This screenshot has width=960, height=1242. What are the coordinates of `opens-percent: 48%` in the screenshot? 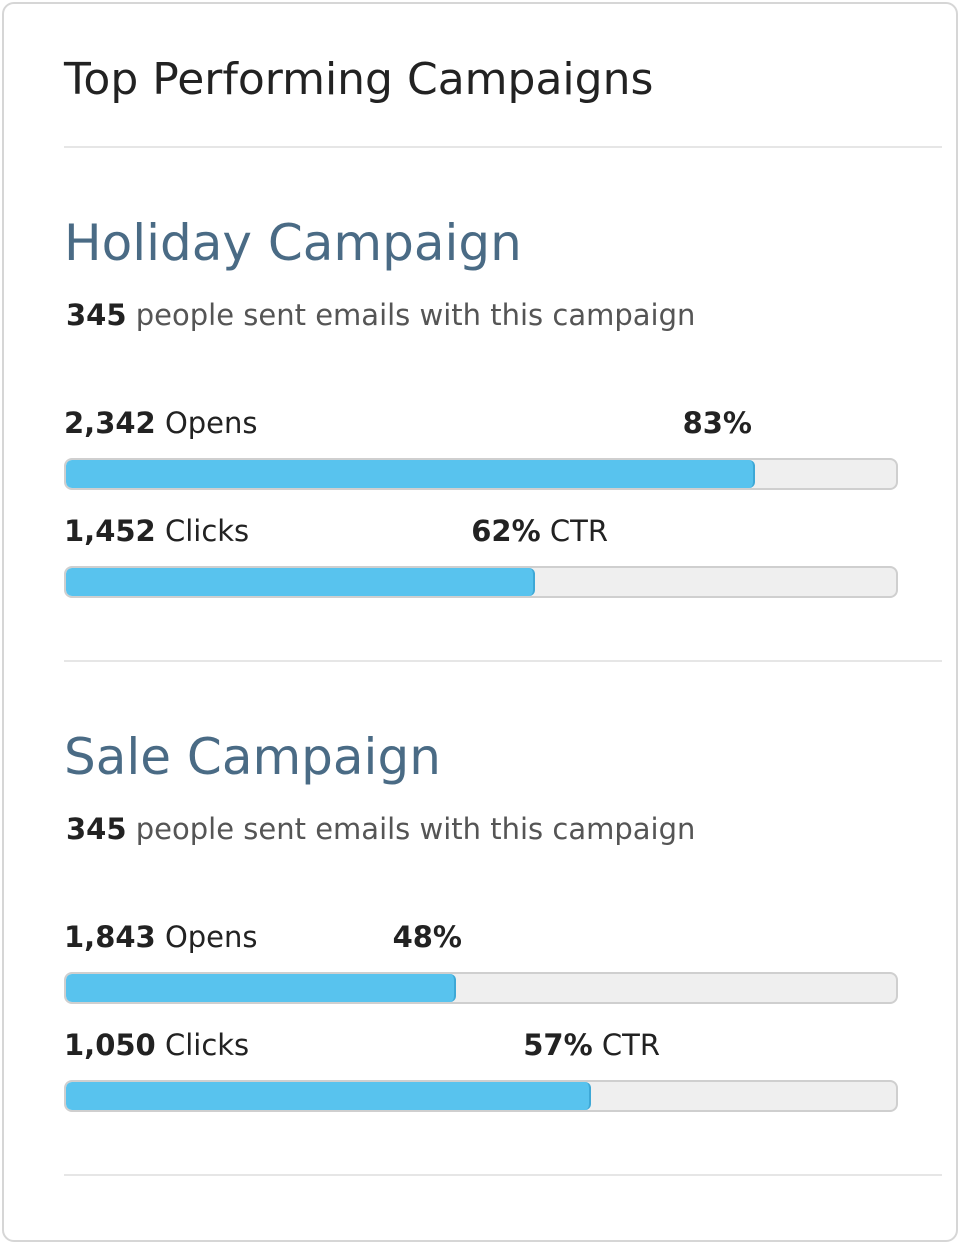 It's located at (427, 937).